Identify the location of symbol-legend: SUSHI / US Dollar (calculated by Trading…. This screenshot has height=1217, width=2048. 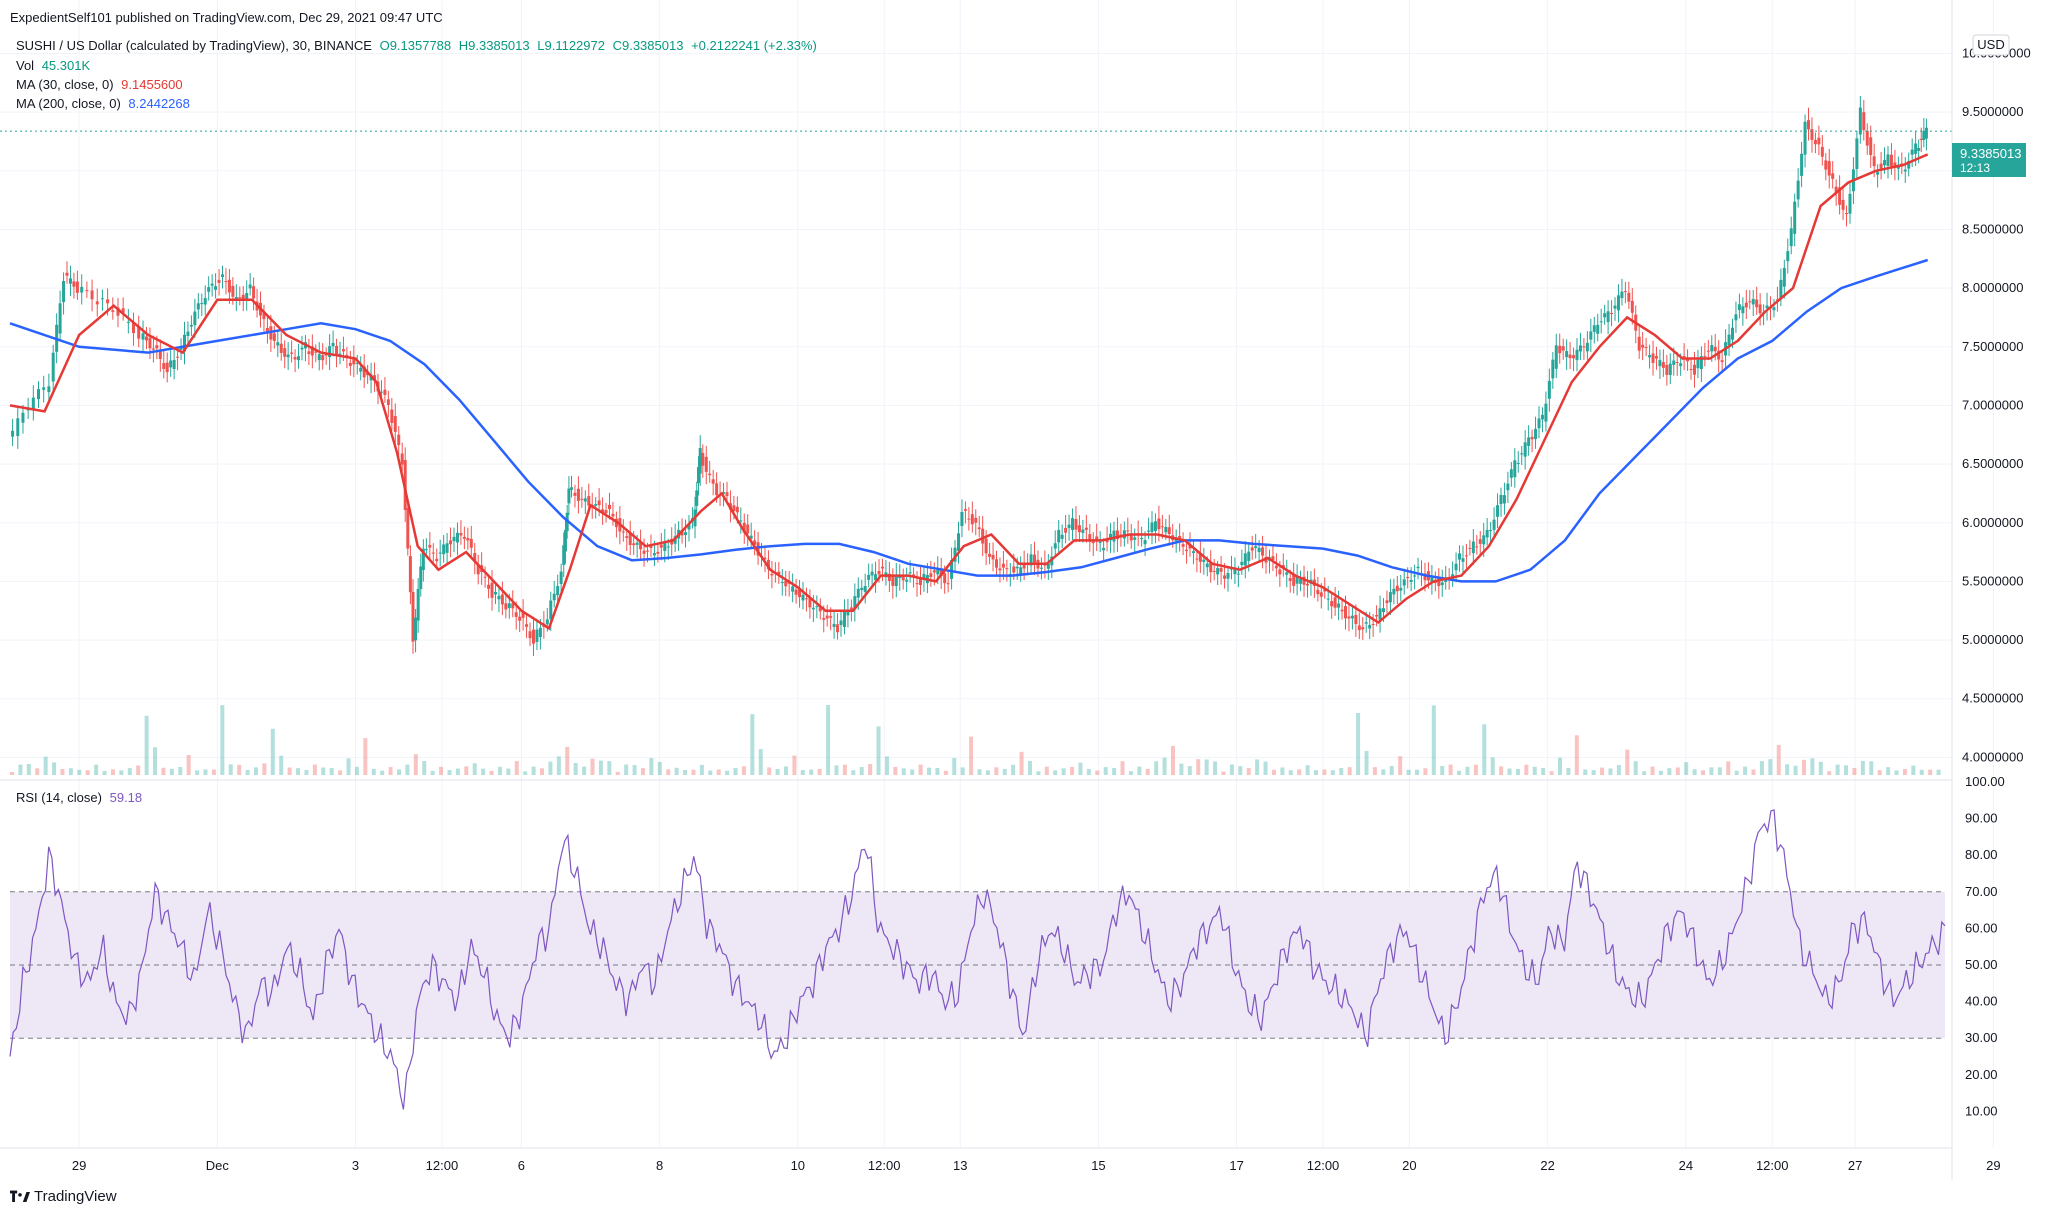
(418, 45).